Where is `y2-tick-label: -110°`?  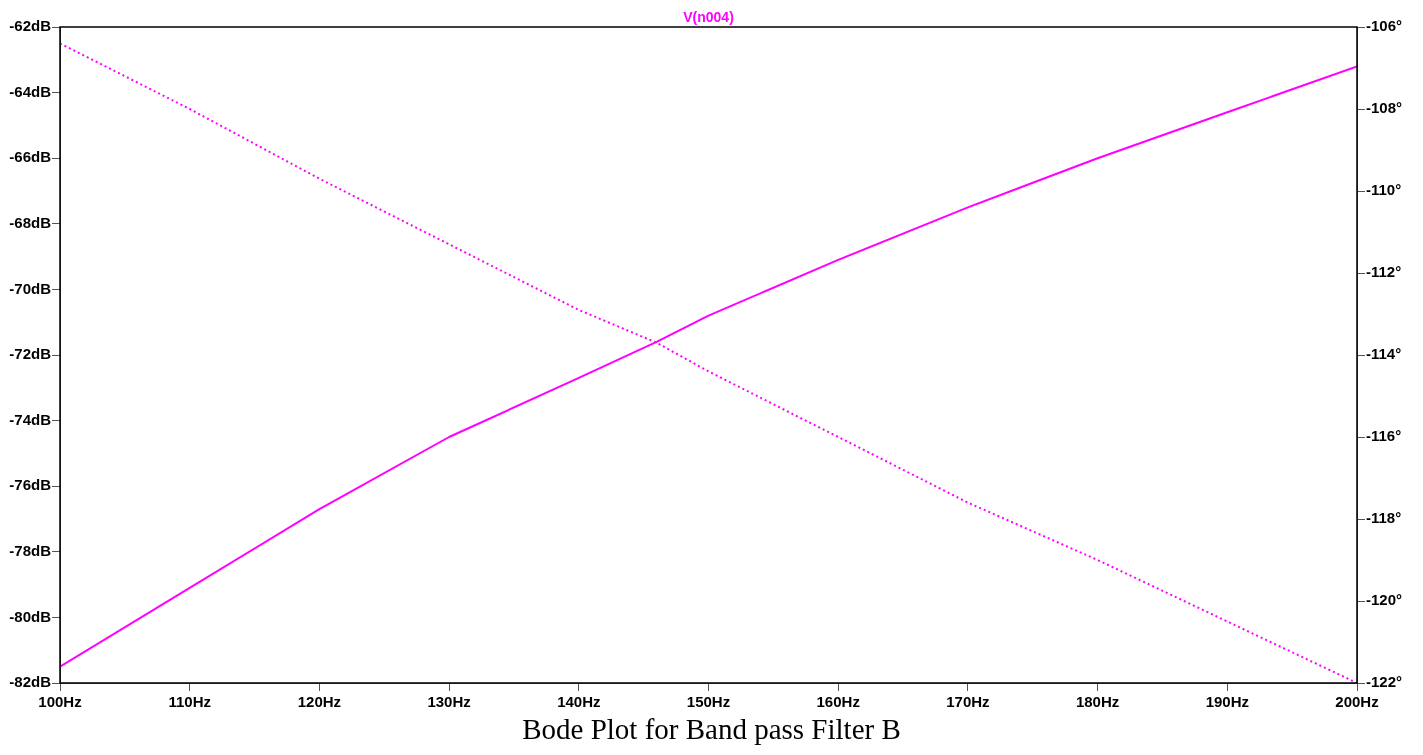 y2-tick-label: -110° is located at coordinates (1384, 190).